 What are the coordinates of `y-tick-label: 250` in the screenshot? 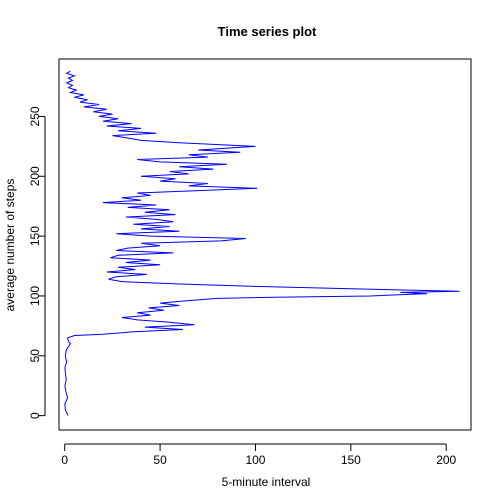 It's located at (35, 116).